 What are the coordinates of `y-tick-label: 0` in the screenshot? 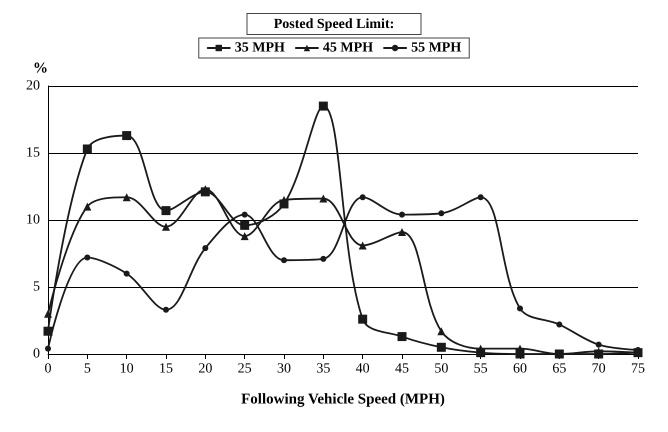 It's located at (36, 354).